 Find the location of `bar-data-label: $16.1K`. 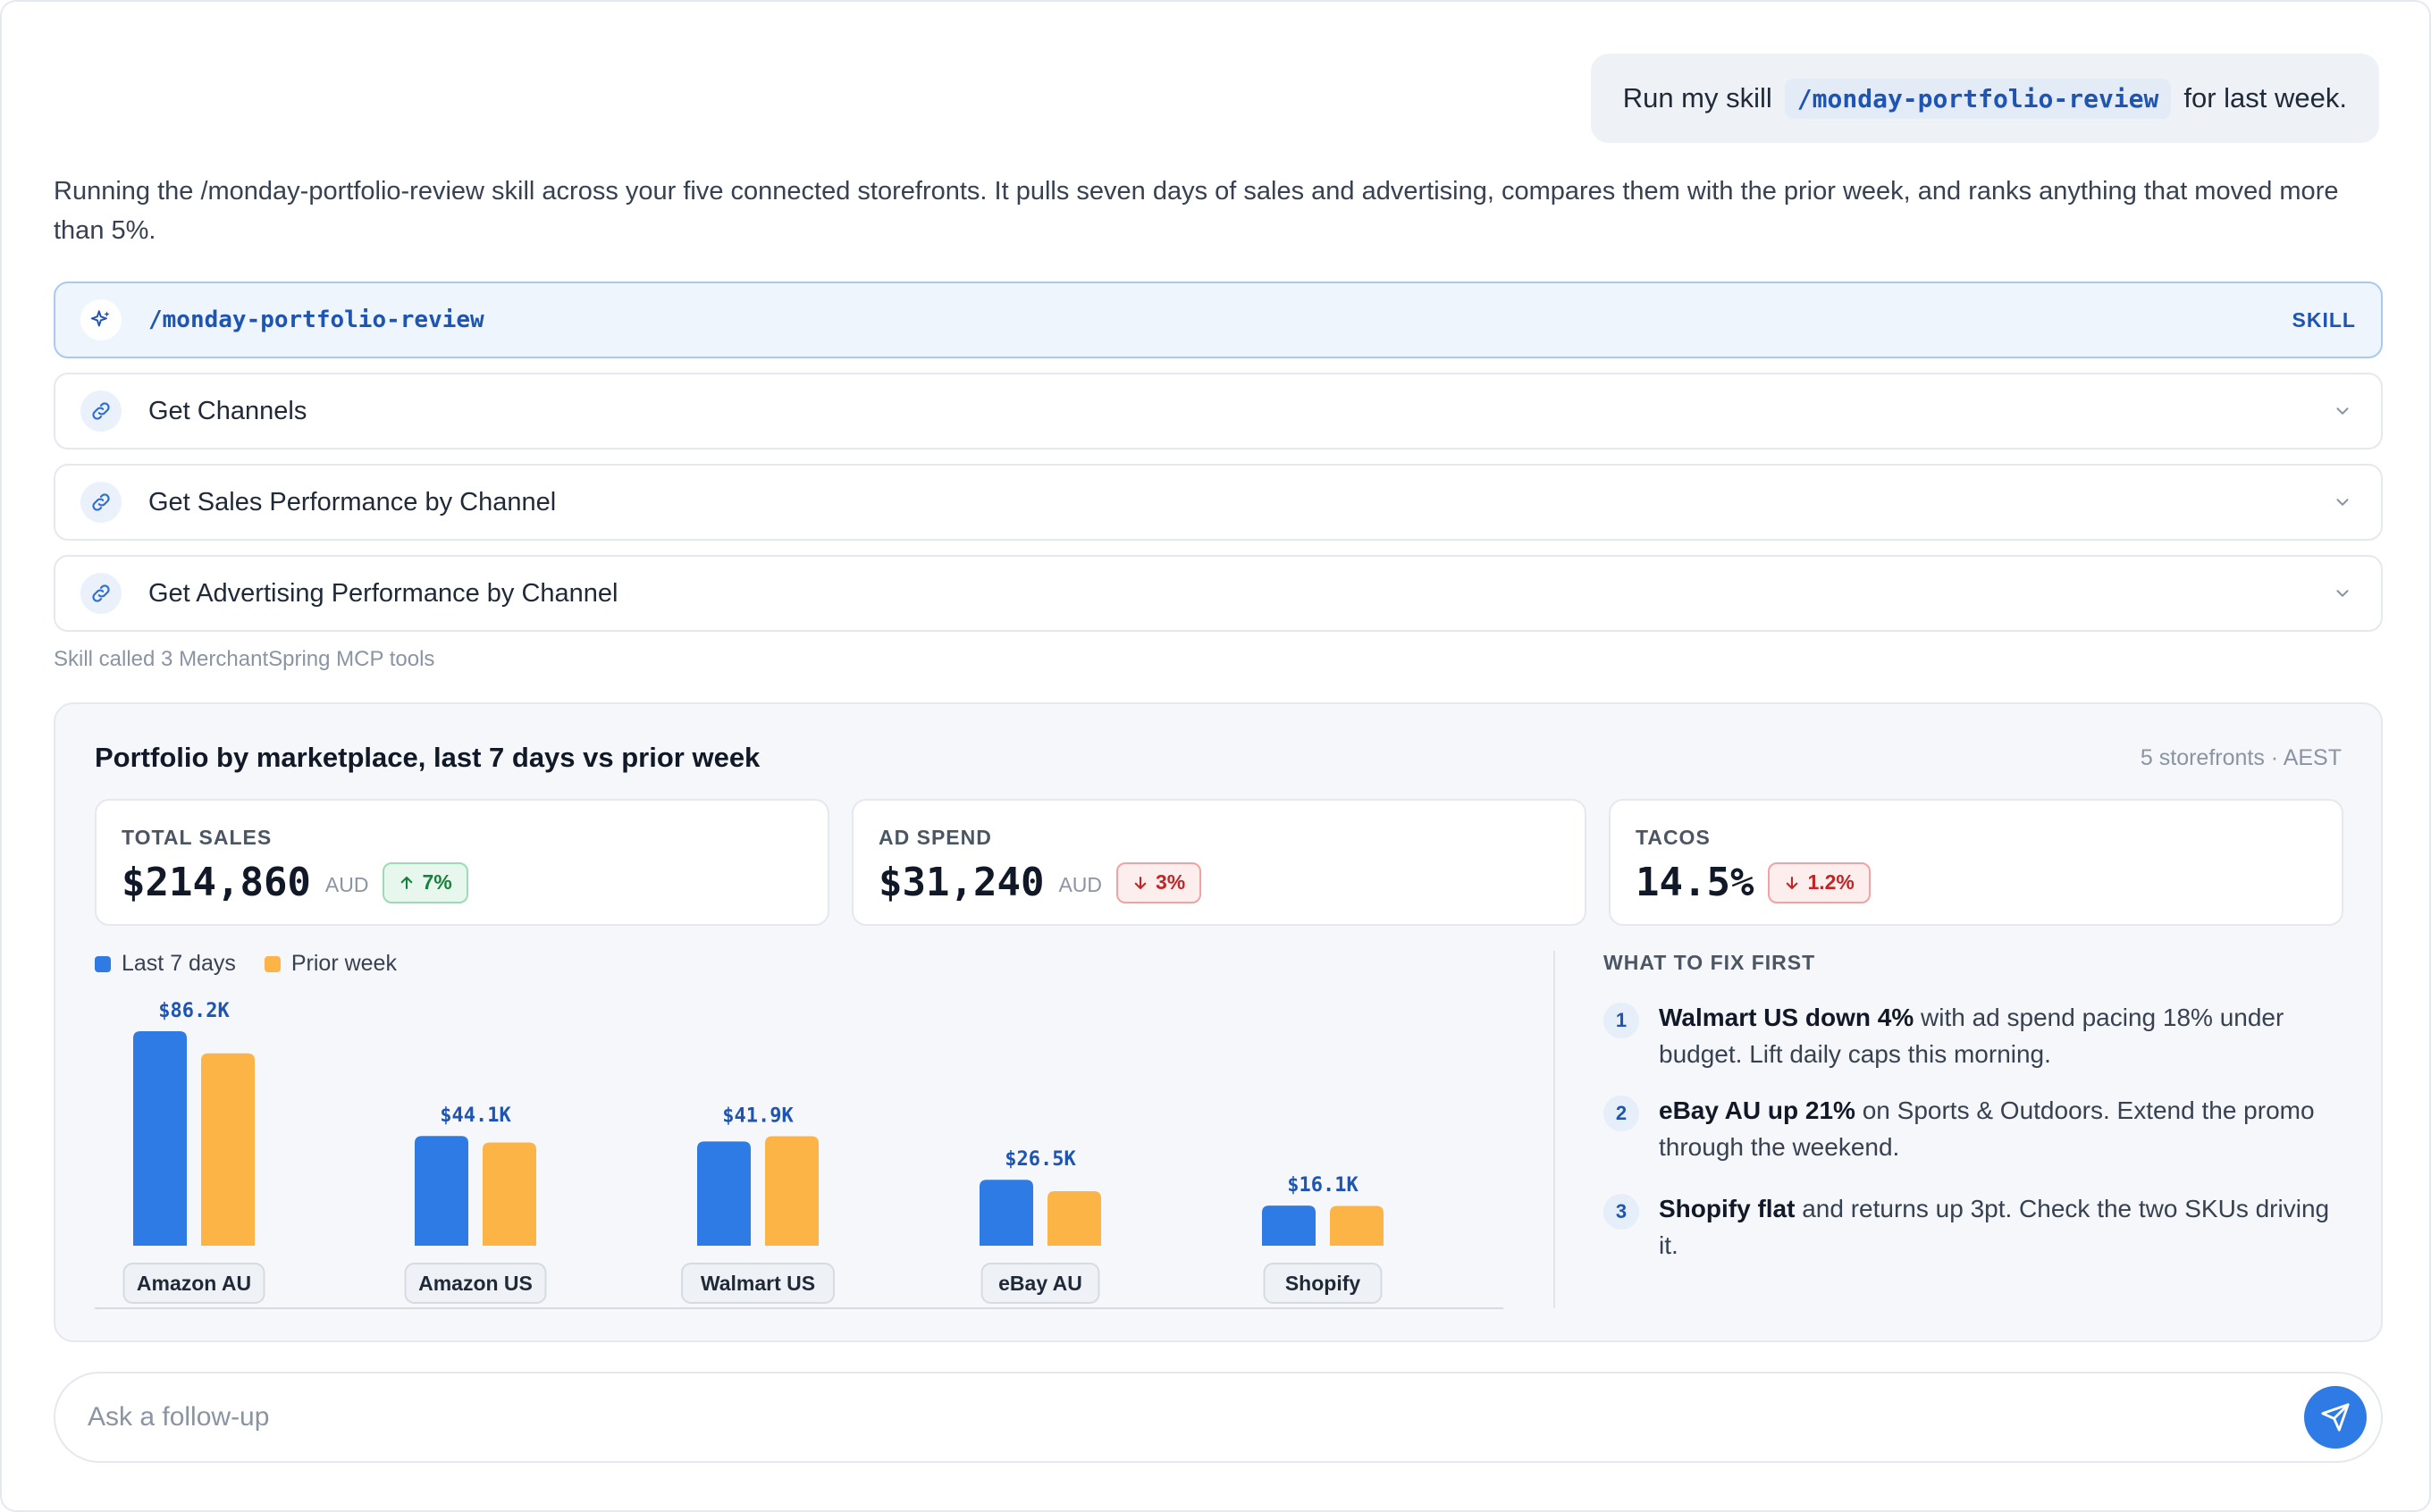

bar-data-label: $16.1K is located at coordinates (1323, 1185).